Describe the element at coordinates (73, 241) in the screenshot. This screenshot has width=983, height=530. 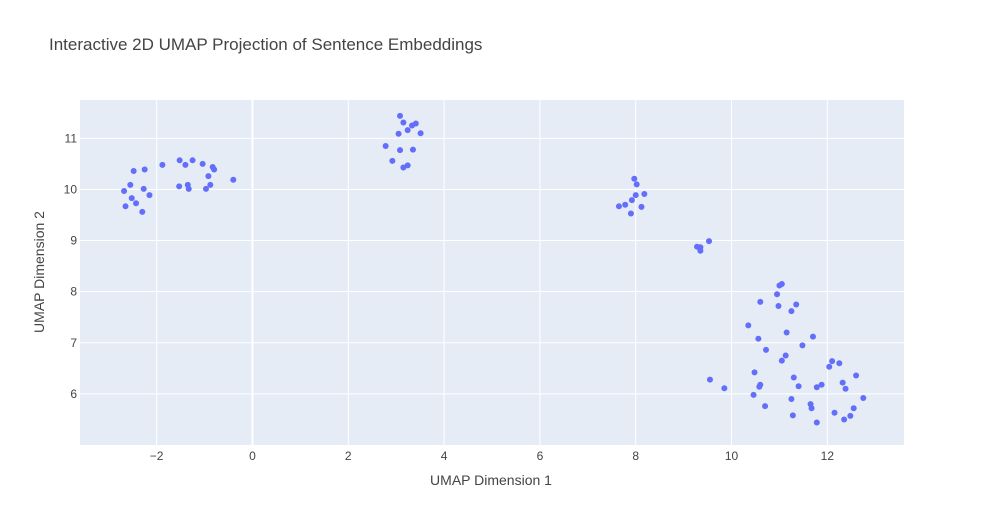
I see `y-tick-label: 9` at that location.